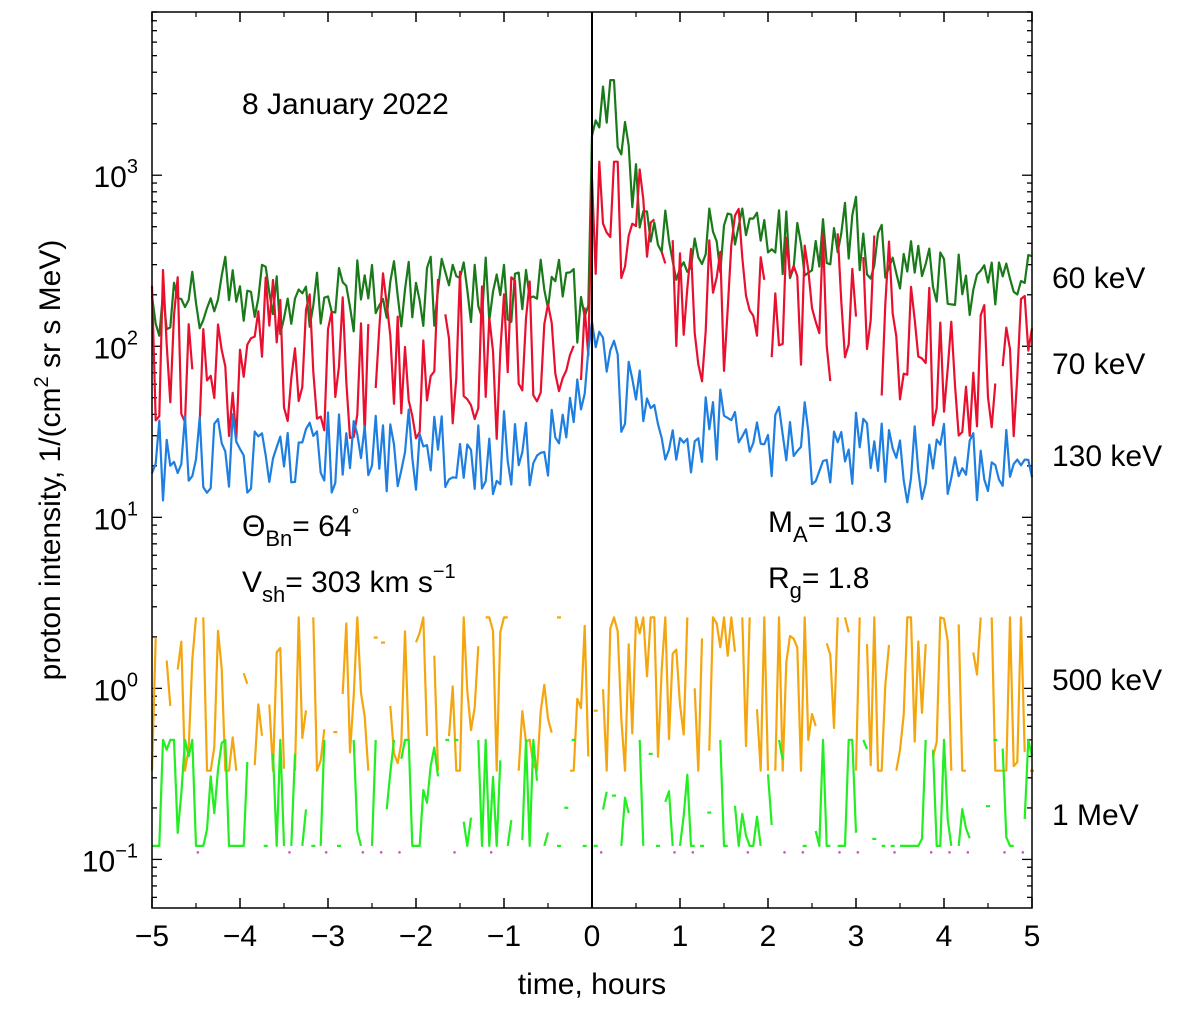 The image size is (1200, 1011). Describe the element at coordinates (592, 984) in the screenshot. I see `x-axis-label: time, hours` at that location.